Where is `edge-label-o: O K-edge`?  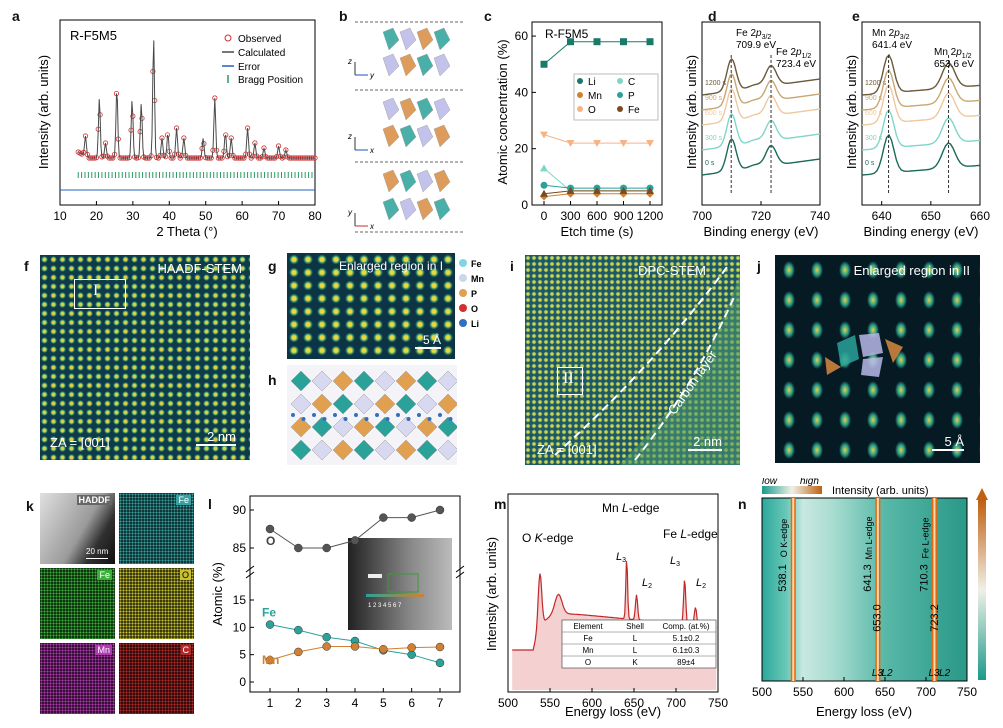
edge-label-o: O K-edge is located at coordinates (548, 538).